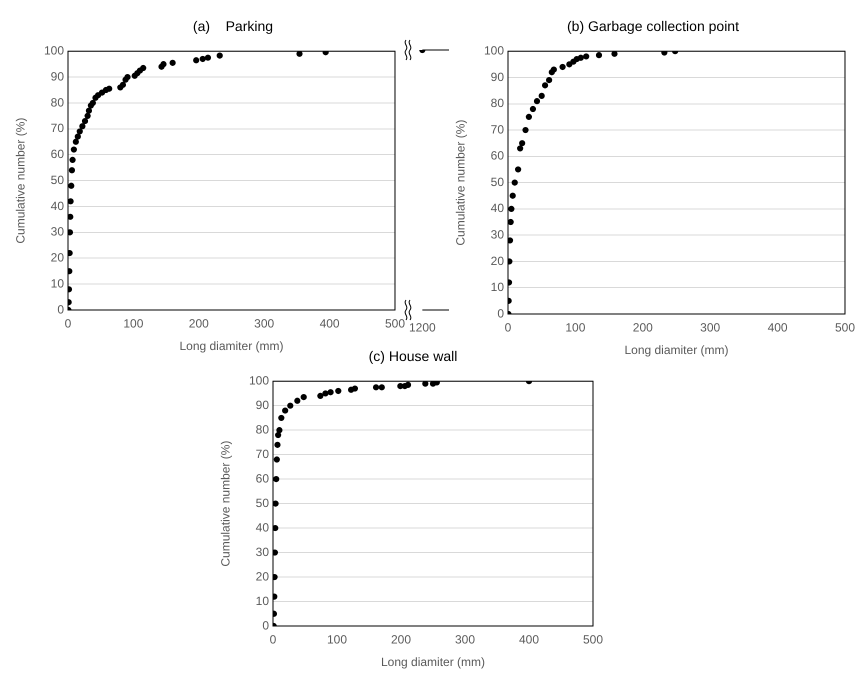 The image size is (857, 688). Describe the element at coordinates (778, 327) in the screenshot. I see `x-tick-label: 400` at that location.